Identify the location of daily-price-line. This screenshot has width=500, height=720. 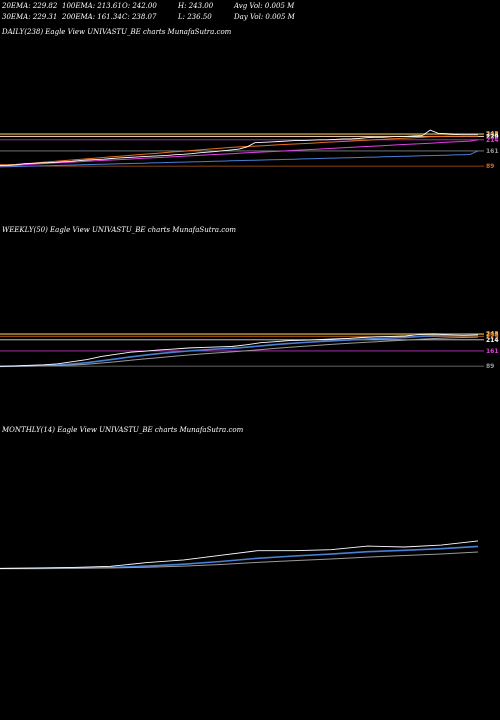
(239, 147).